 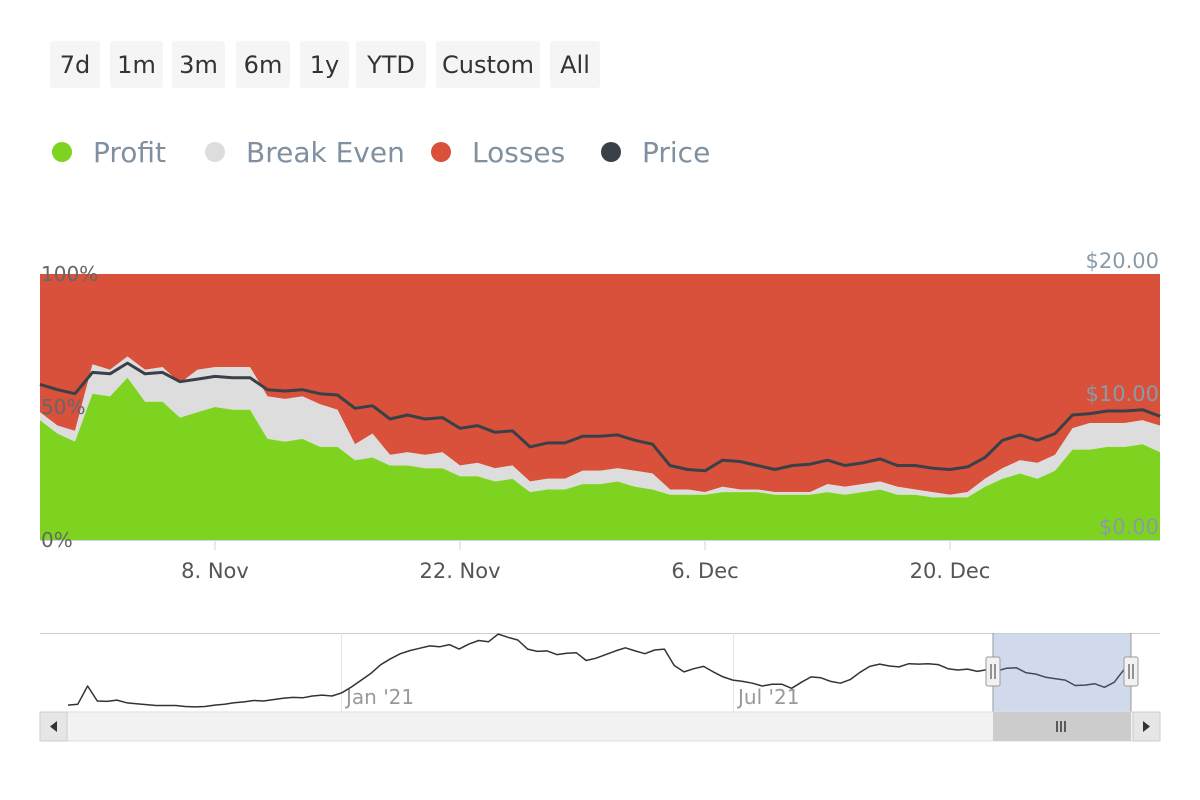 I want to click on x-tick-label: 22. Nov, so click(x=459, y=571).